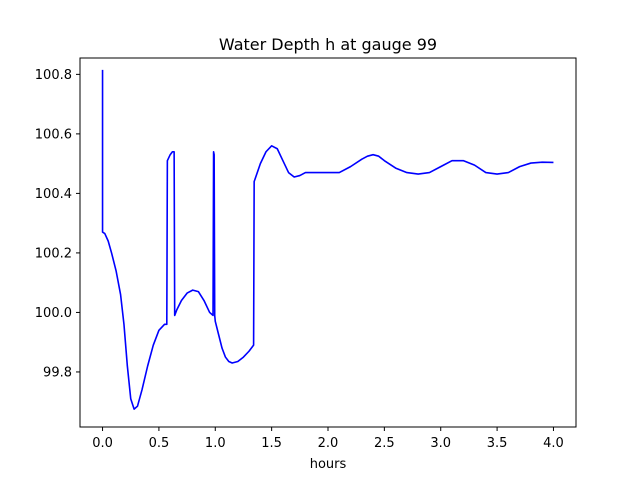  What do you see at coordinates (497, 443) in the screenshot?
I see `x-tick-label: 3.5` at bounding box center [497, 443].